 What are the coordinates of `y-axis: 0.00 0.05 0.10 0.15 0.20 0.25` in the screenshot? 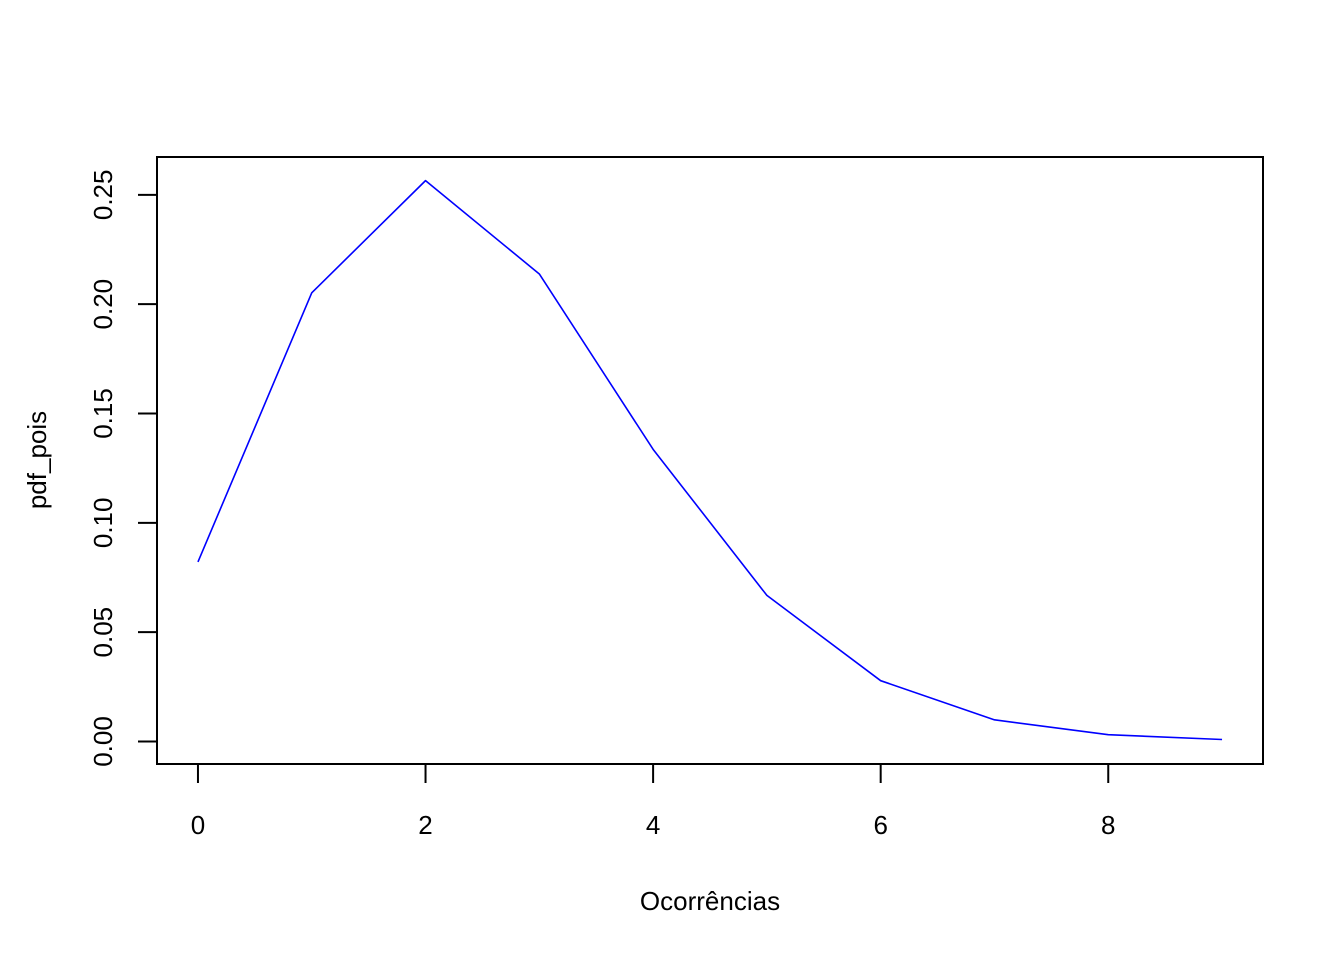 It's located at (123, 468).